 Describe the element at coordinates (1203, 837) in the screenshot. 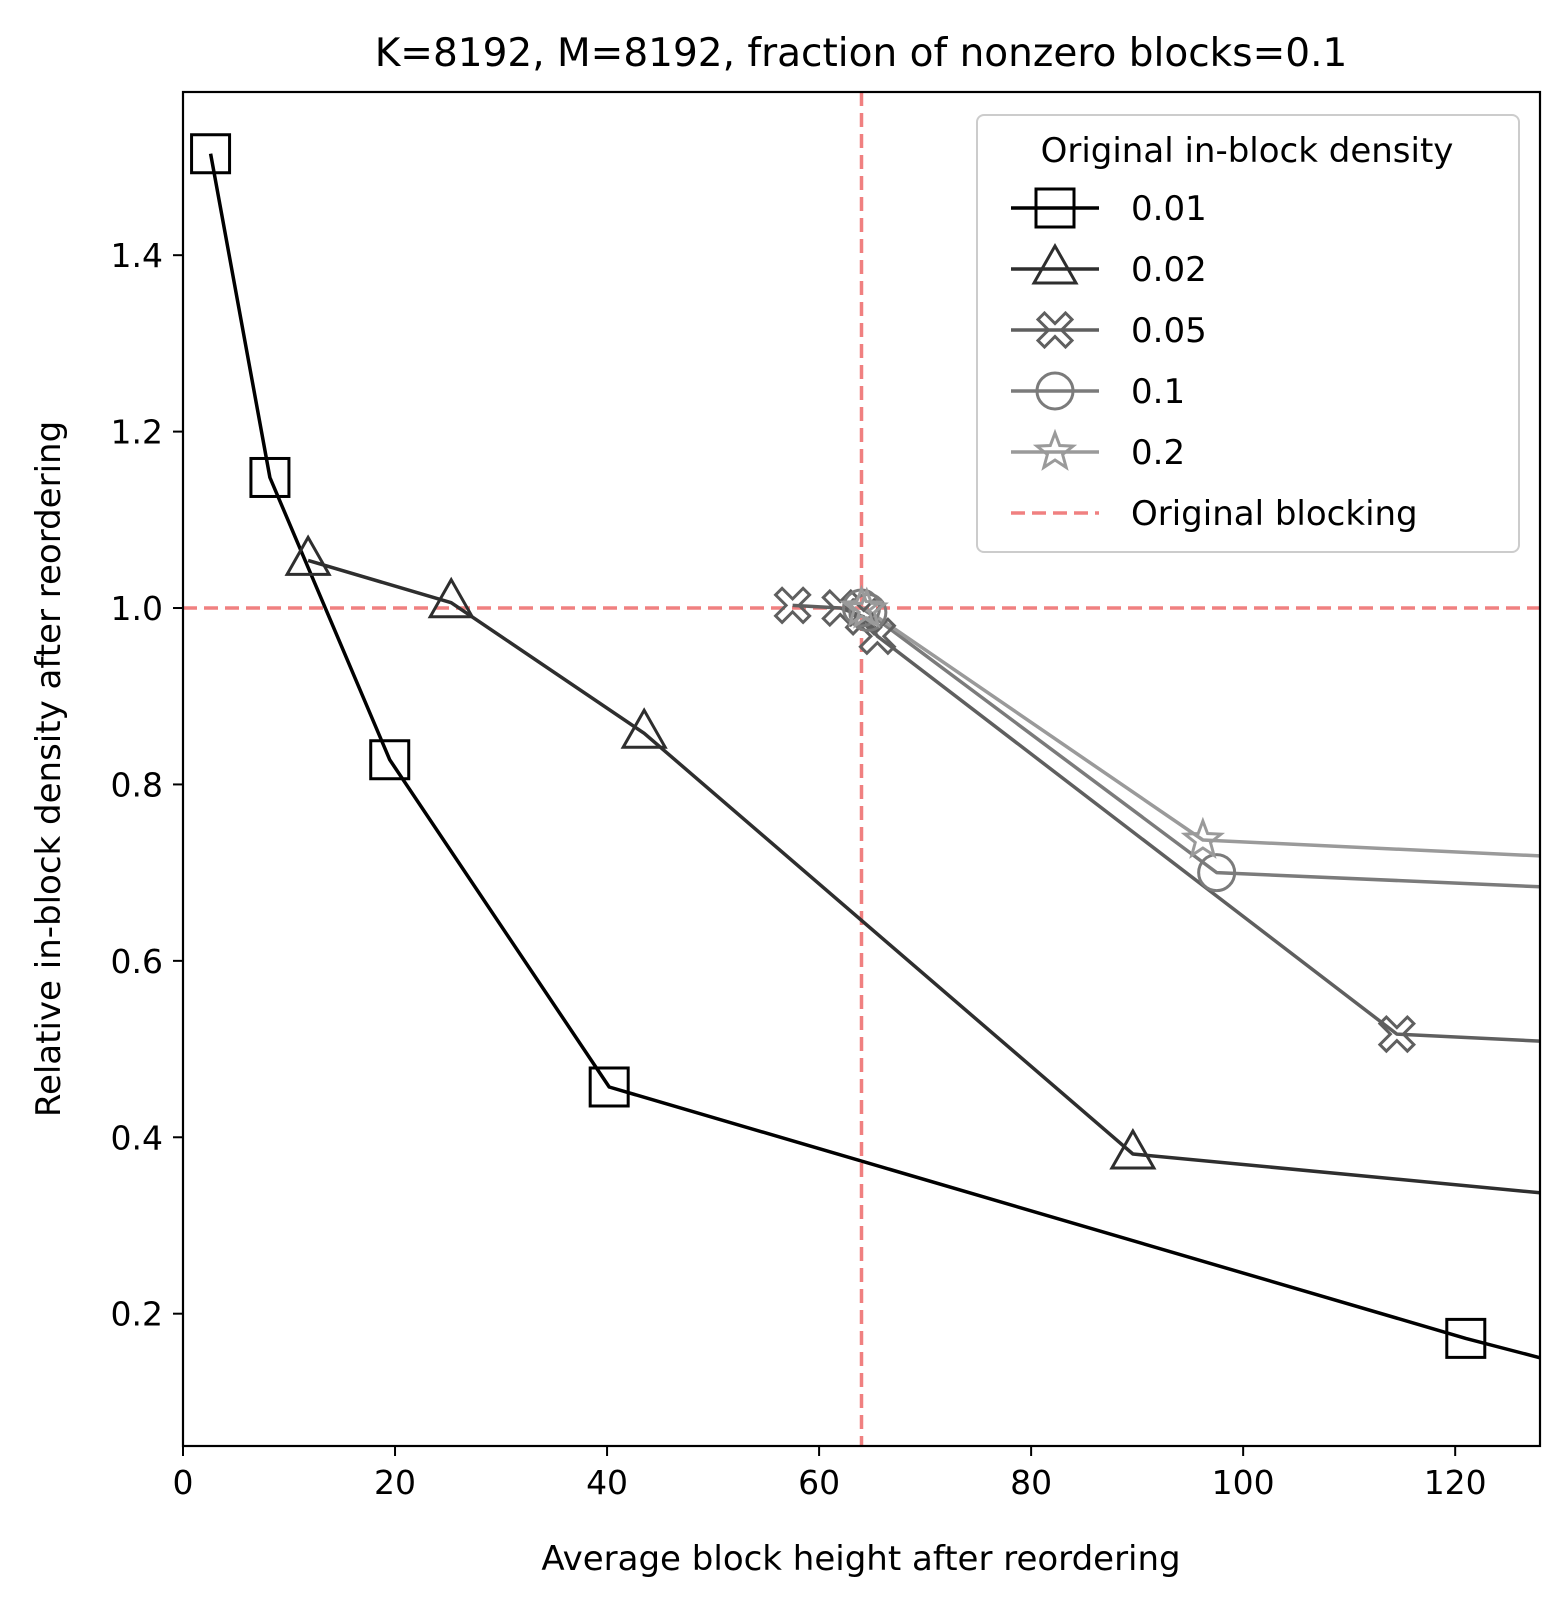

I see `data-point-0.2-2` at that location.